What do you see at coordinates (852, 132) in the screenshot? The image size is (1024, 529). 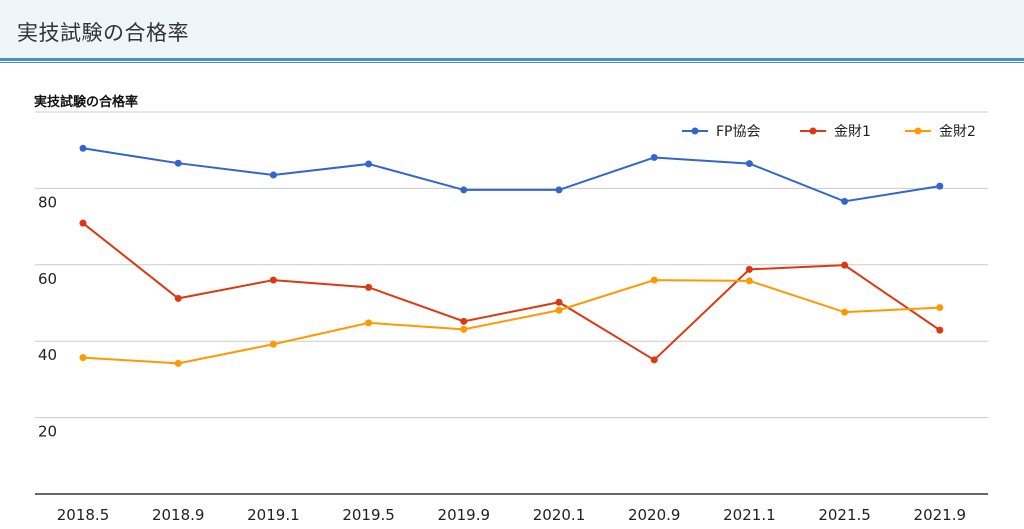 I see `legend-label: 金財1` at bounding box center [852, 132].